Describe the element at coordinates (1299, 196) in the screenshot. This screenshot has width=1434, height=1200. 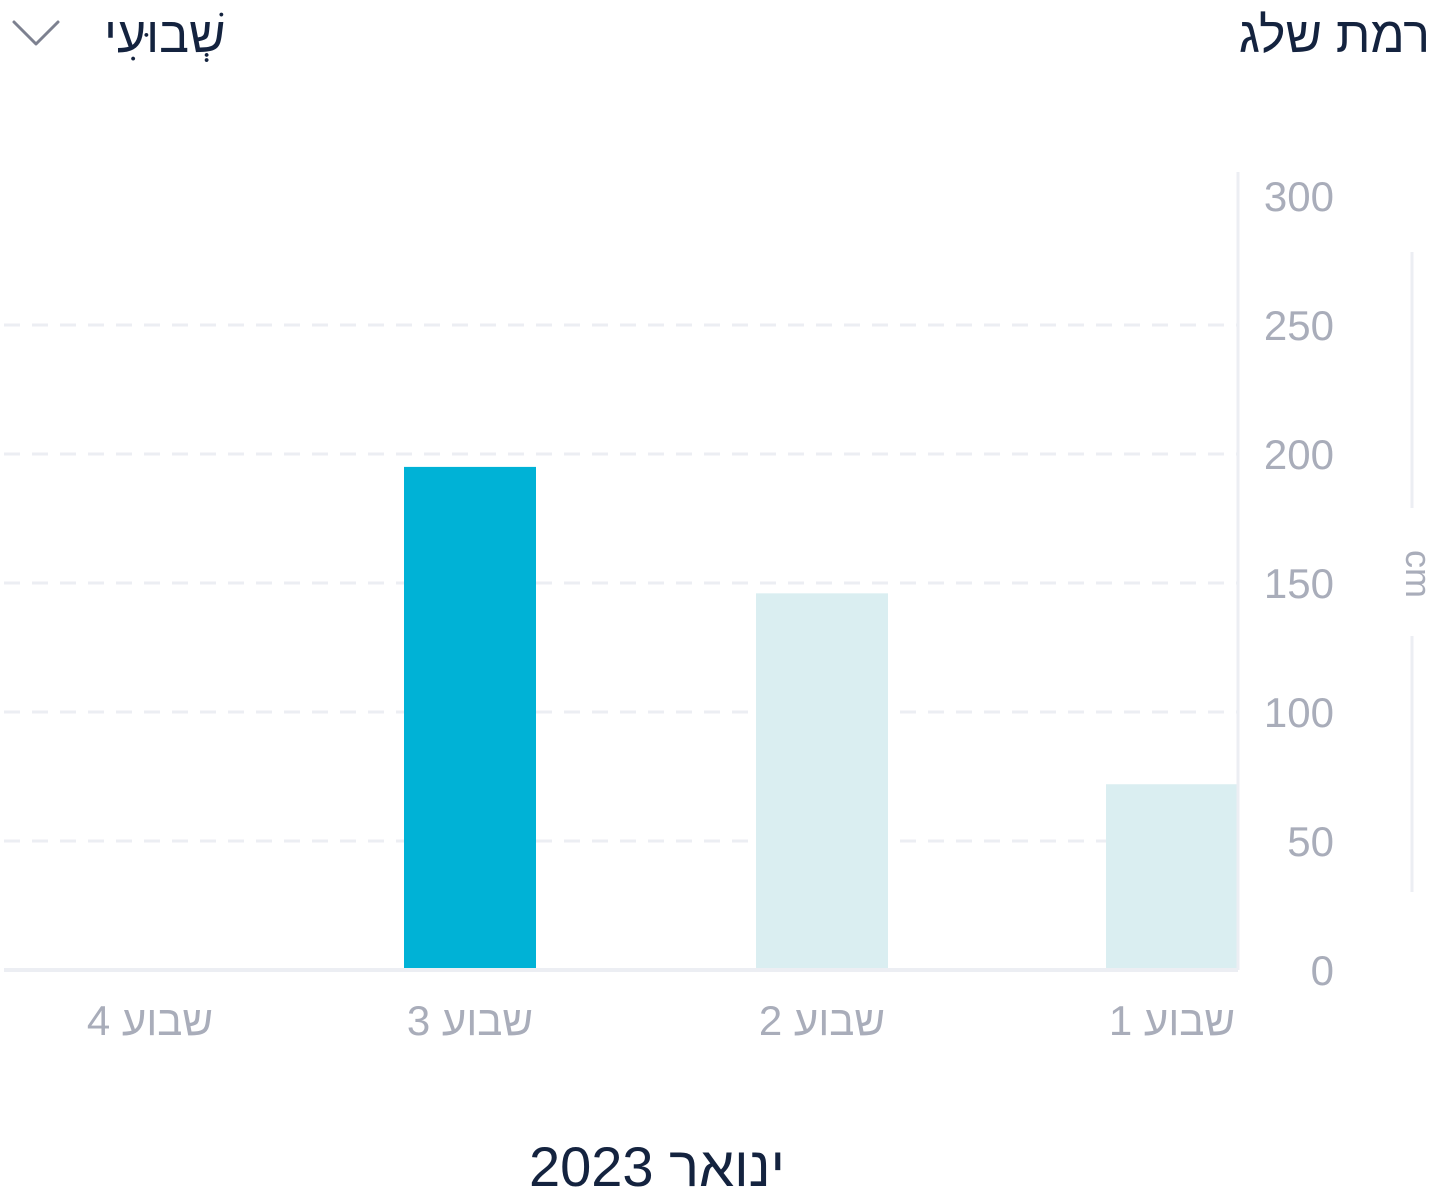
I see `y-tick-label: 300` at that location.